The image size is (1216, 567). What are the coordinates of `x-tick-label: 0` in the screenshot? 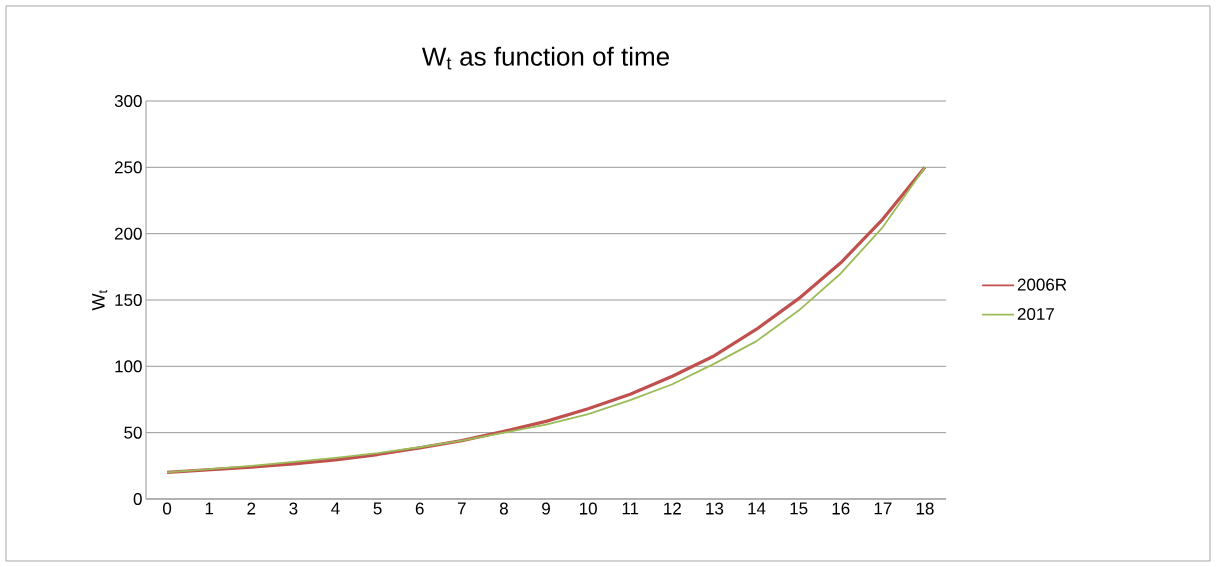 It's located at (167, 508).